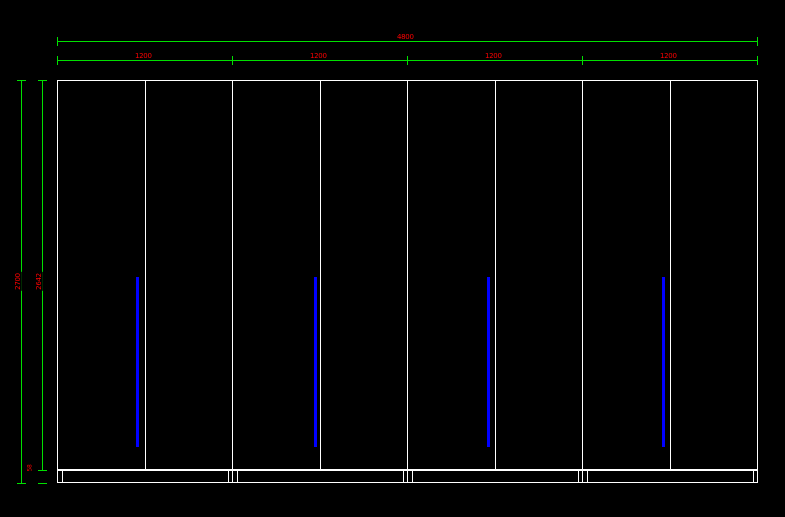  Describe the element at coordinates (668, 56) in the screenshot. I see `bay-width-label-4: 1200` at that location.